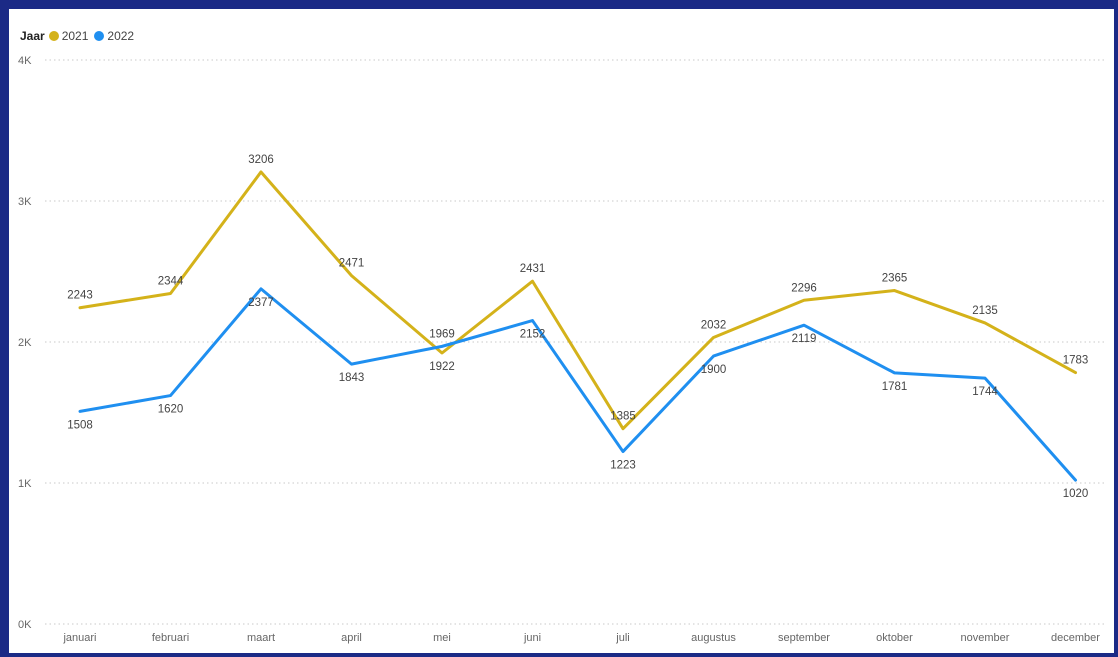 The image size is (1118, 657). What do you see at coordinates (171, 281) in the screenshot?
I see `data-label-2021: 2344` at bounding box center [171, 281].